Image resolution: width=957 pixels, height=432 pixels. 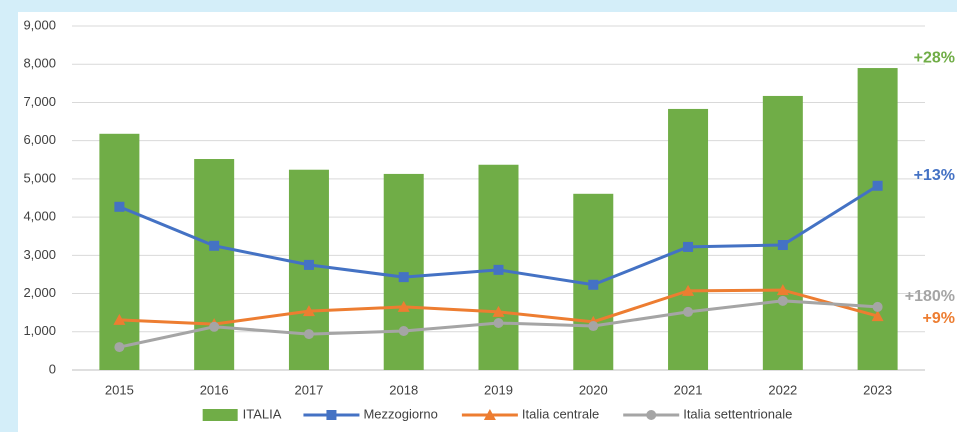 I want to click on legend-label: Mezzogiorno, so click(x=400, y=413).